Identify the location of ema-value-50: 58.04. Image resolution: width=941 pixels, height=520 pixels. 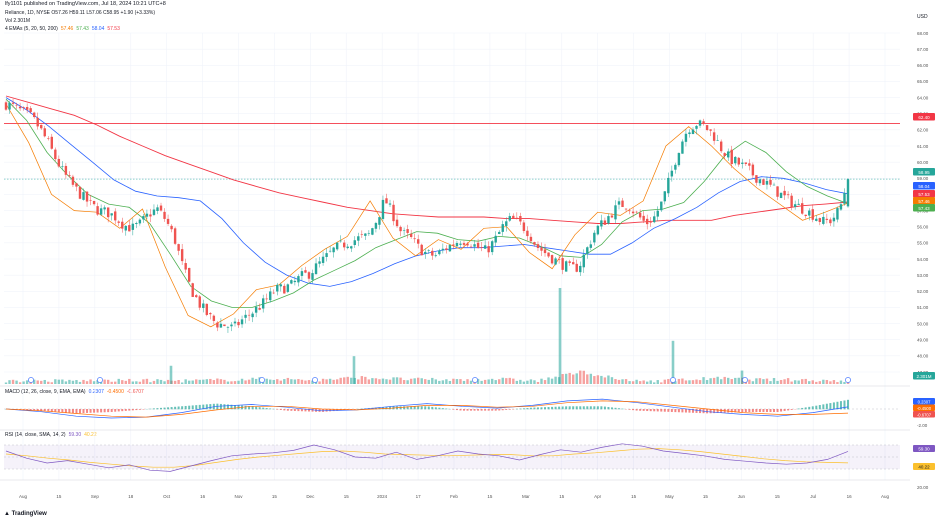
(98, 29).